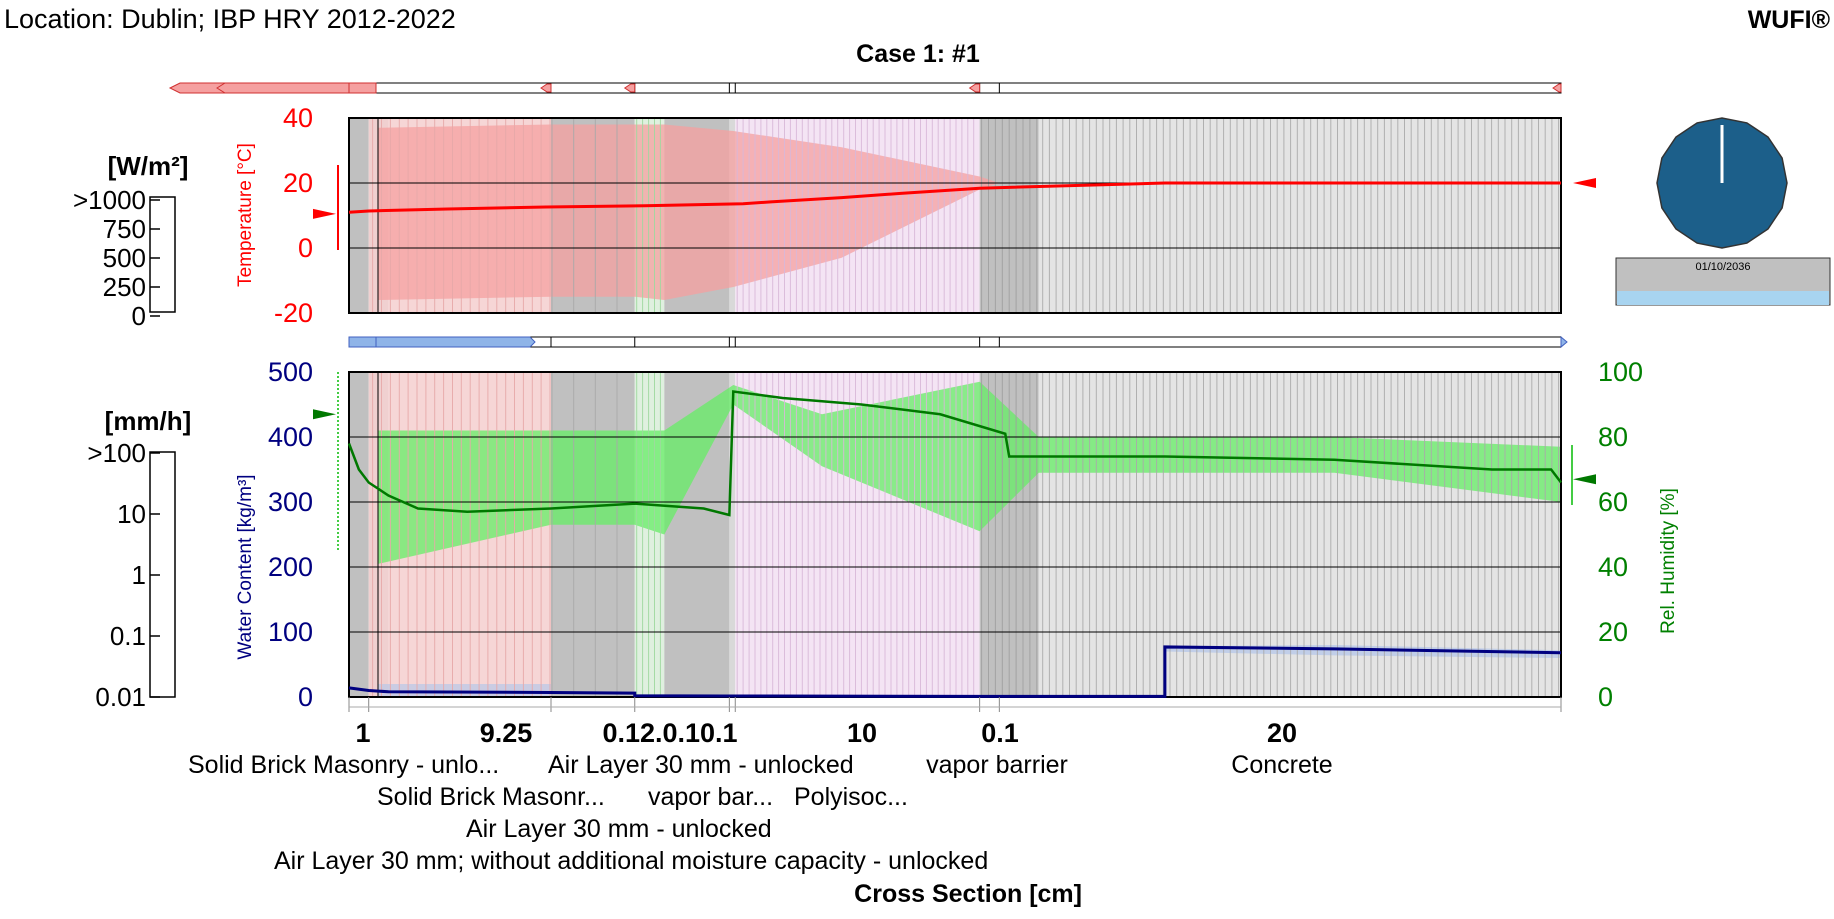 Image resolution: width=1834 pixels, height=919 pixels. I want to click on hf-tick-label: >1000, so click(109, 200).